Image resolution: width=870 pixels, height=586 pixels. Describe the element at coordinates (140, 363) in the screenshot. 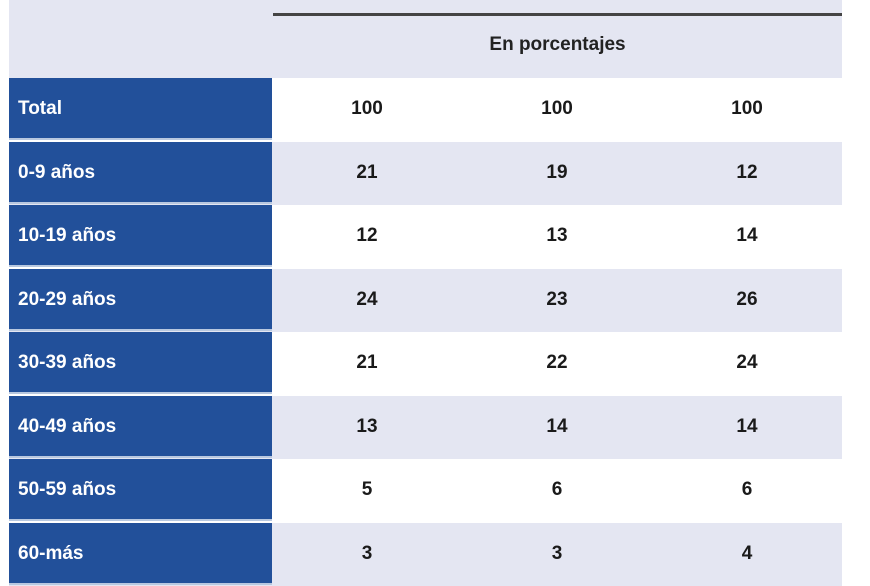

I see `row-label: 30-39 años` at that location.